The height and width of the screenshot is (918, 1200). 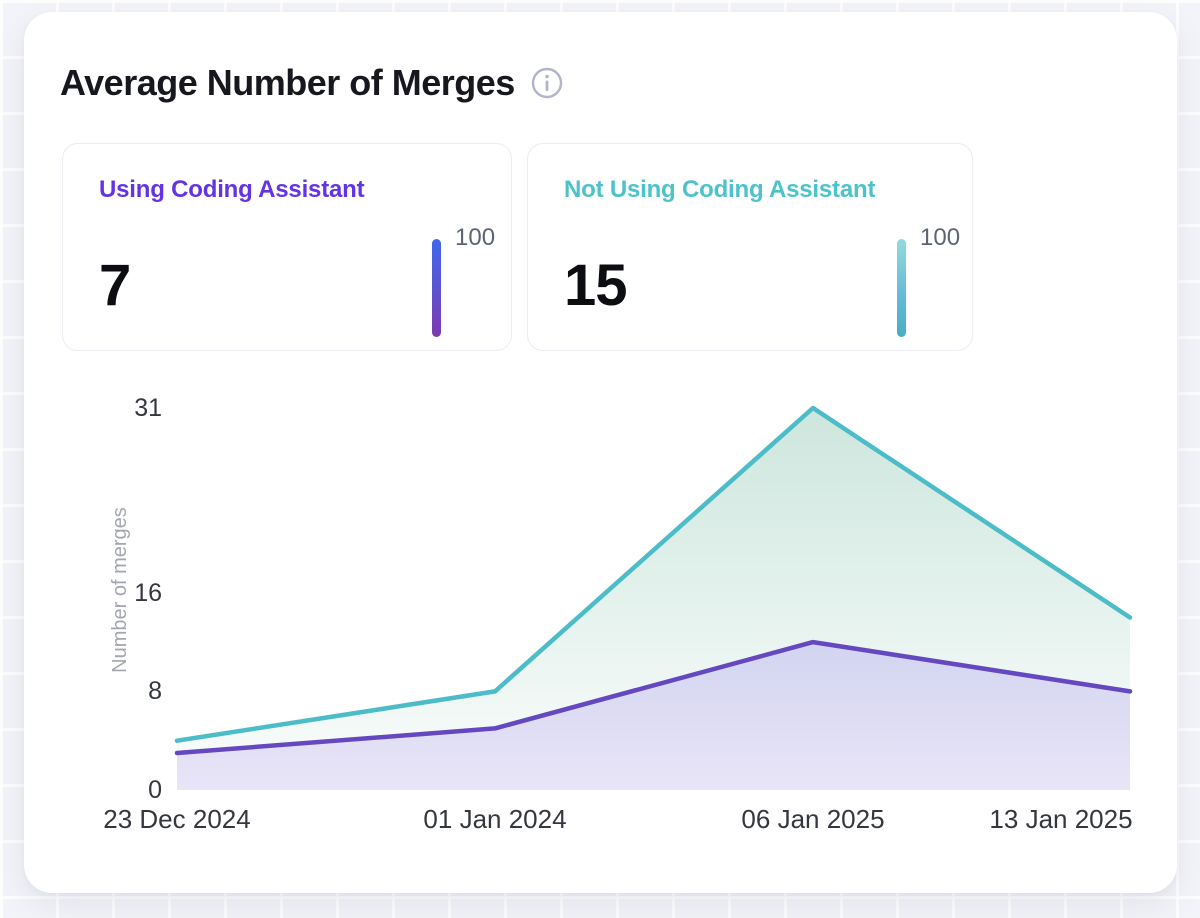 What do you see at coordinates (311, 83) in the screenshot?
I see `panel-header: Average Number of Merges` at bounding box center [311, 83].